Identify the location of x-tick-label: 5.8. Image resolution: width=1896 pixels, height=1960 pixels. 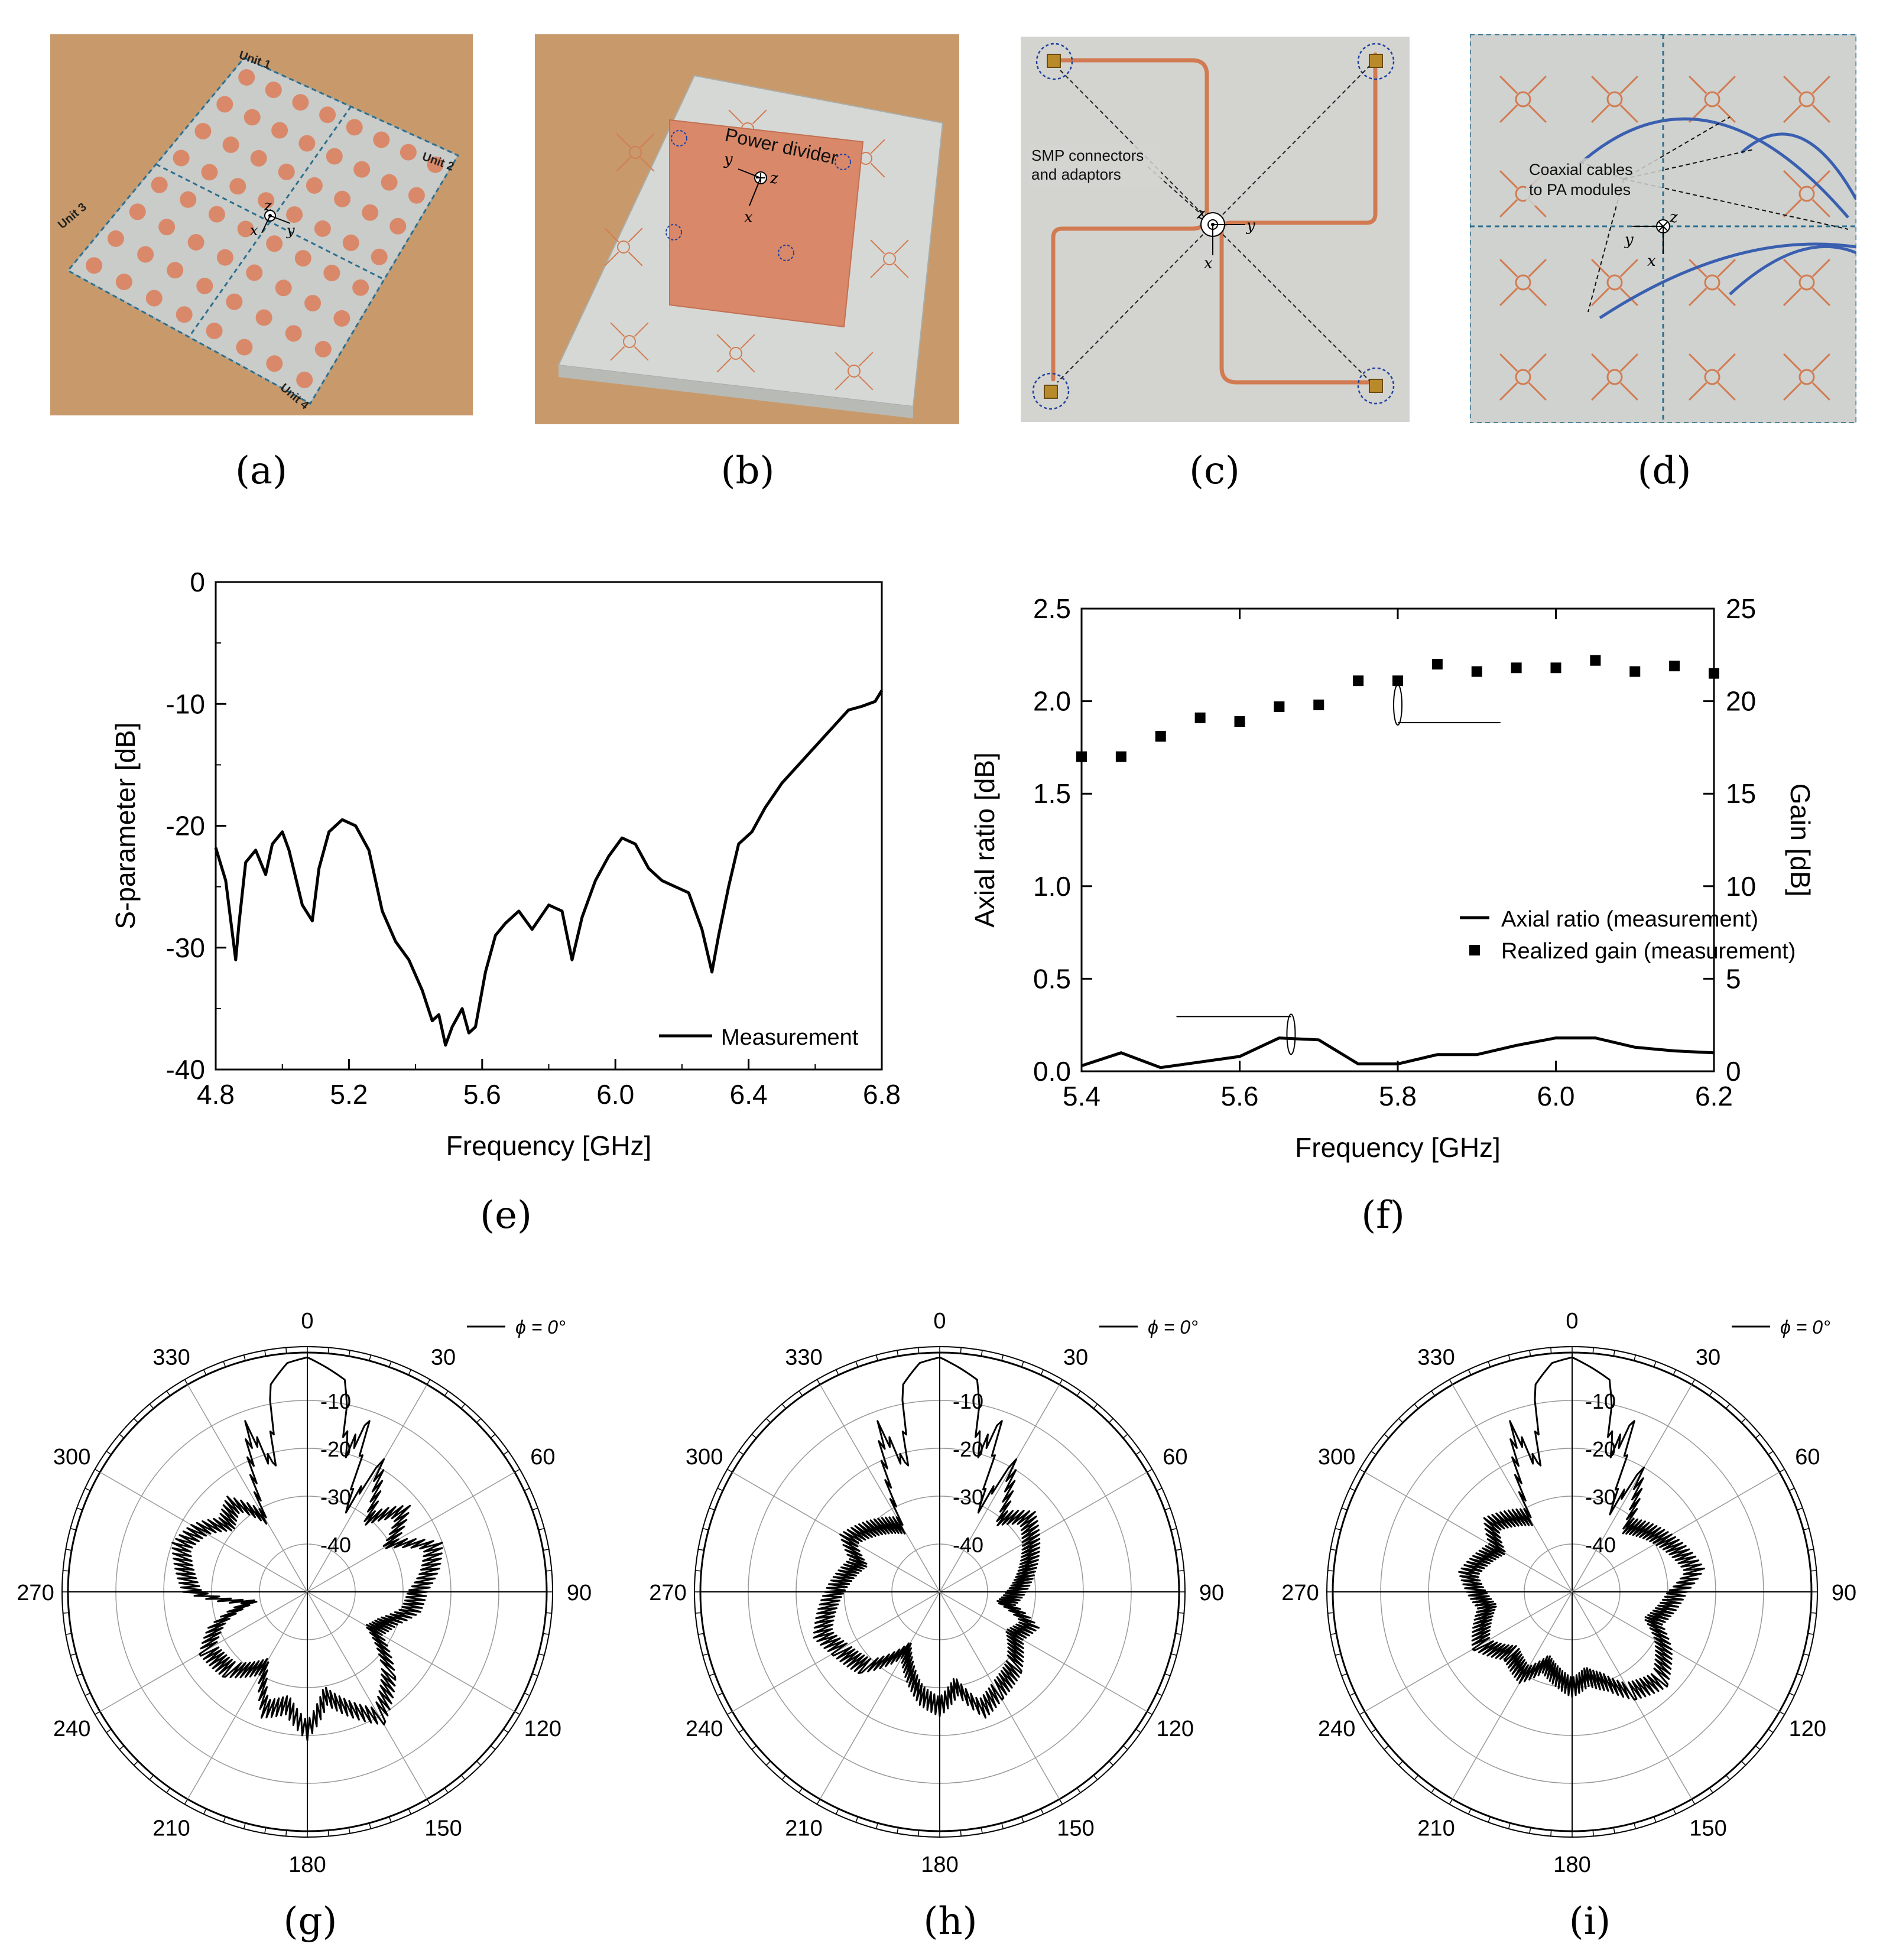
(1398, 1096).